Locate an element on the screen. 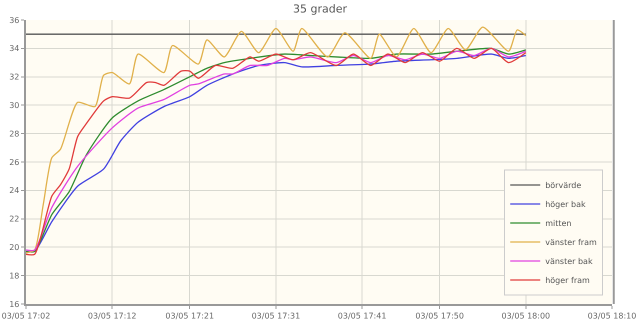  legend-label: vänster fram is located at coordinates (571, 243).